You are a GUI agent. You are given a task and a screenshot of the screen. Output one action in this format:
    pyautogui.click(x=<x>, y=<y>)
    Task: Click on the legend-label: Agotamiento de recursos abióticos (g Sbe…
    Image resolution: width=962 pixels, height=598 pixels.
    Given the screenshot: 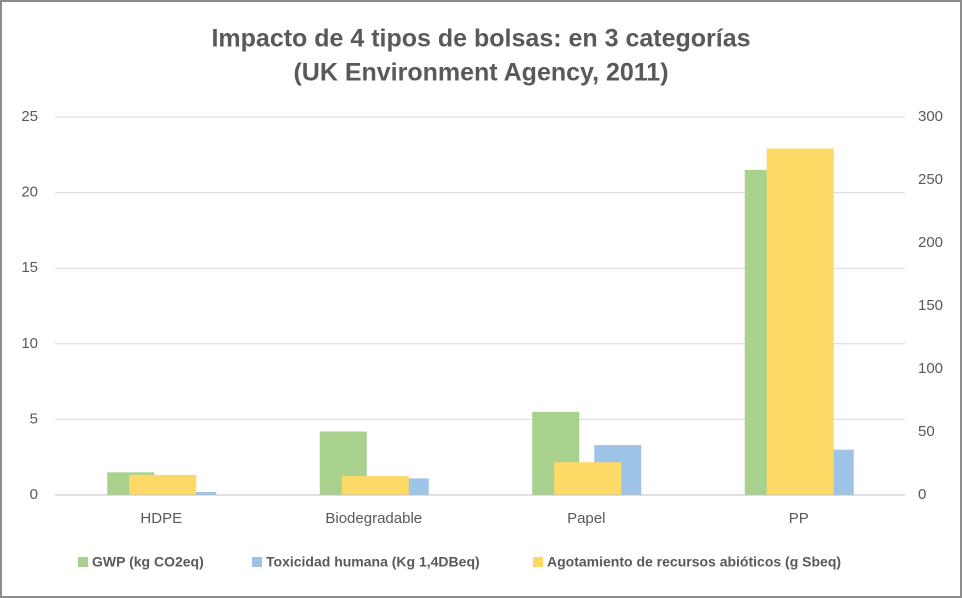 What is the action you would take?
    pyautogui.click(x=694, y=562)
    